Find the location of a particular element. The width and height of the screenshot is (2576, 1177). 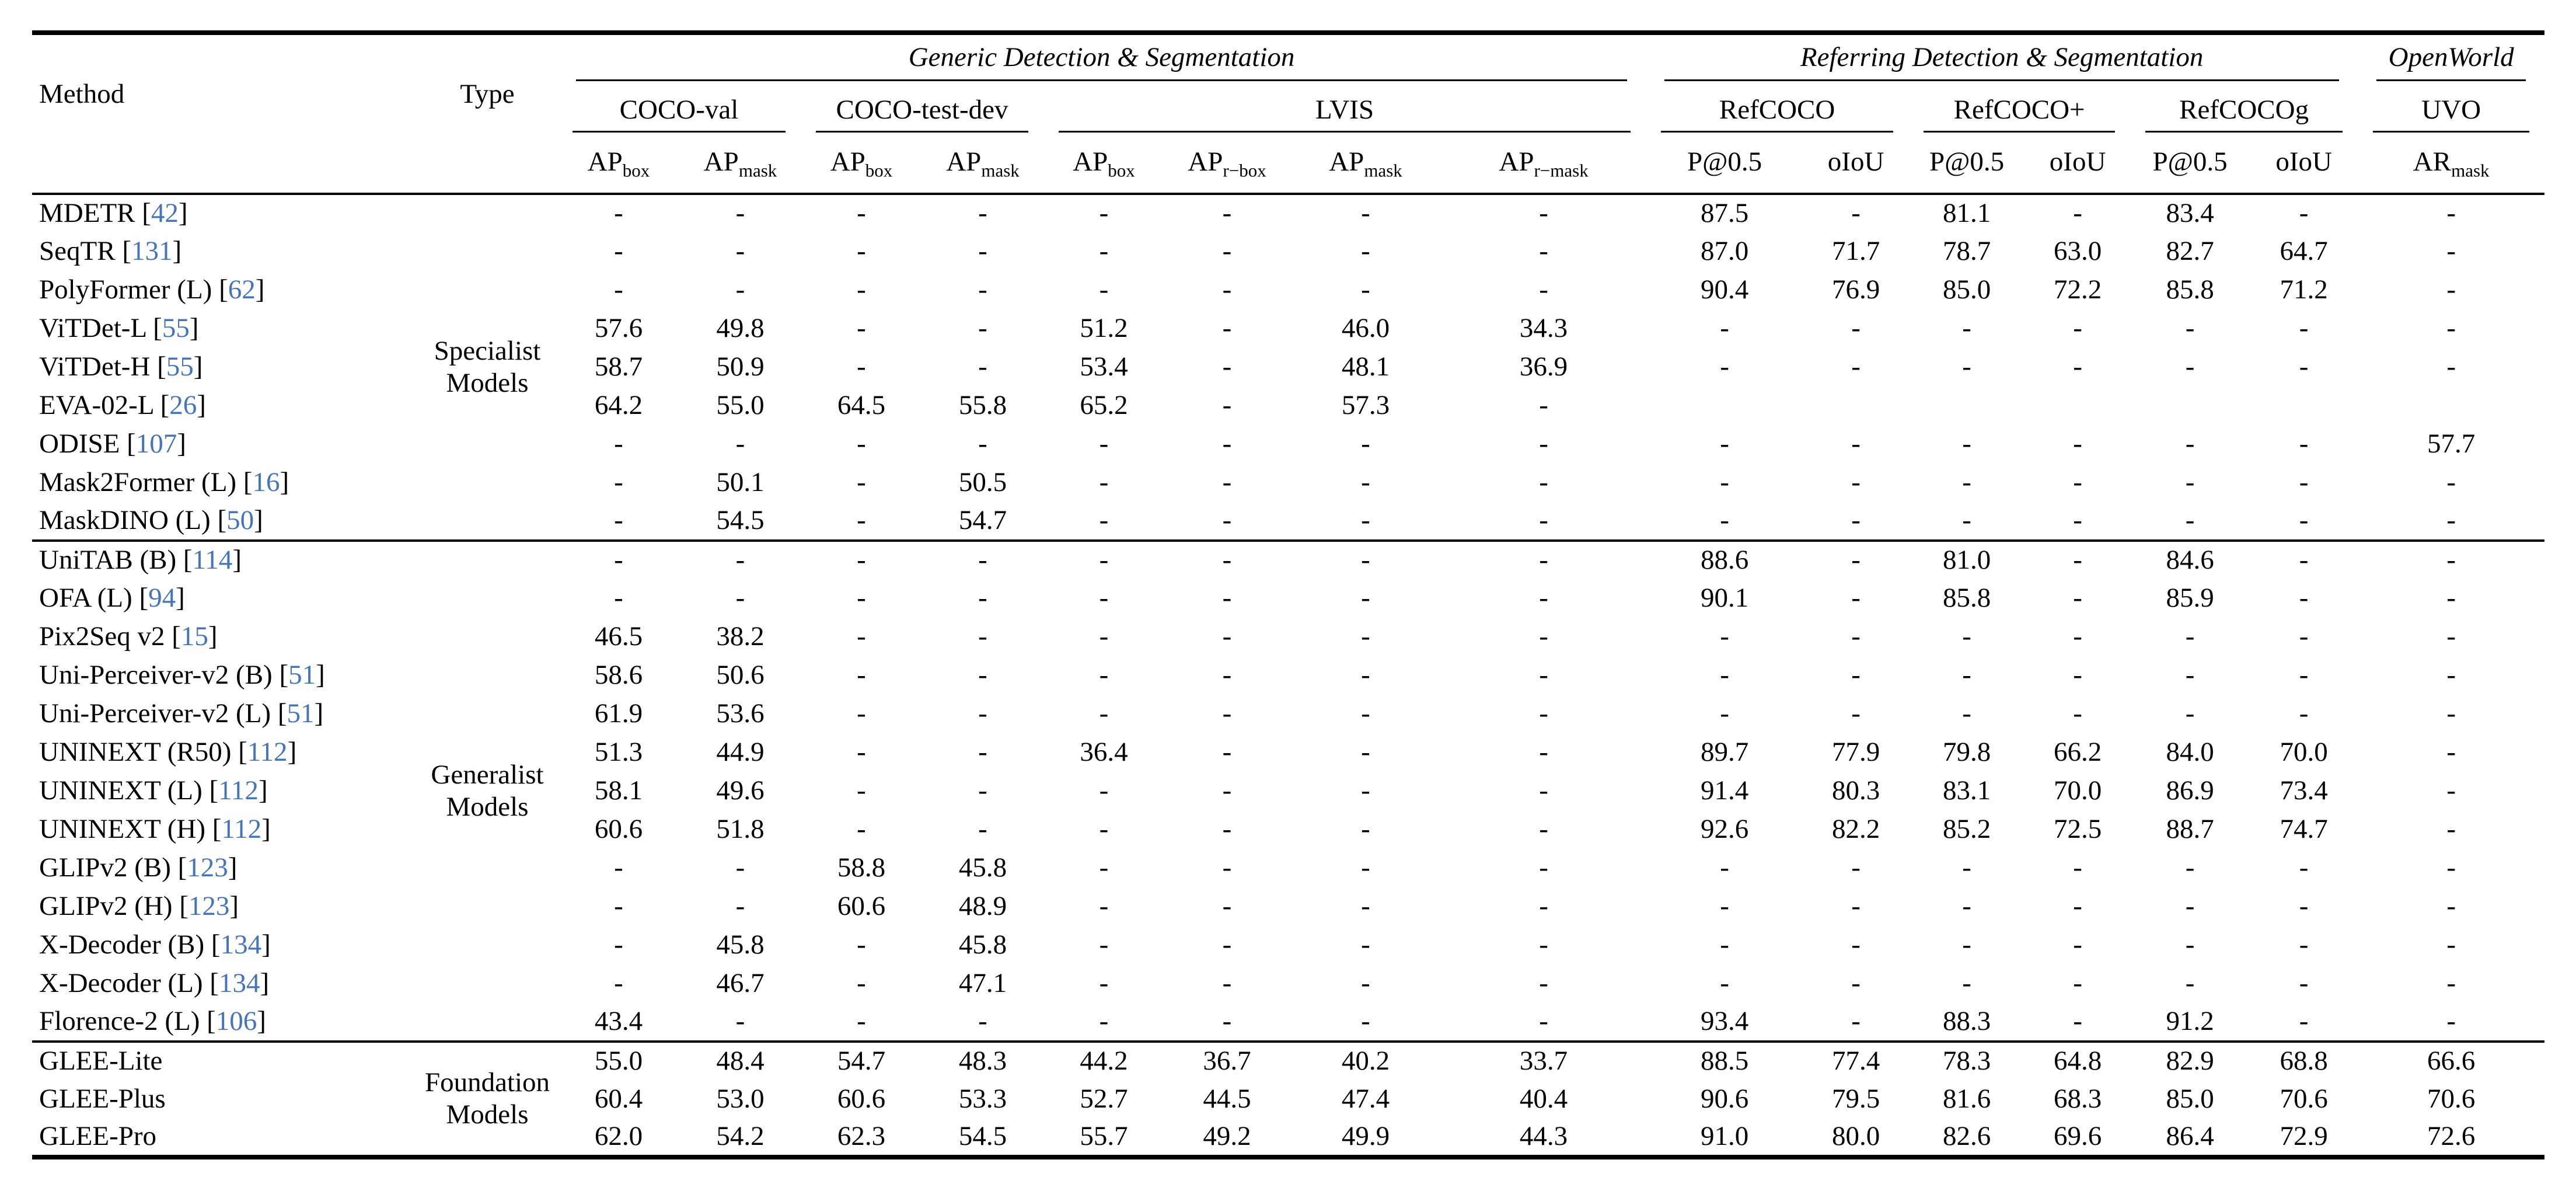

metric-subscript: mask is located at coordinates (1000, 170).